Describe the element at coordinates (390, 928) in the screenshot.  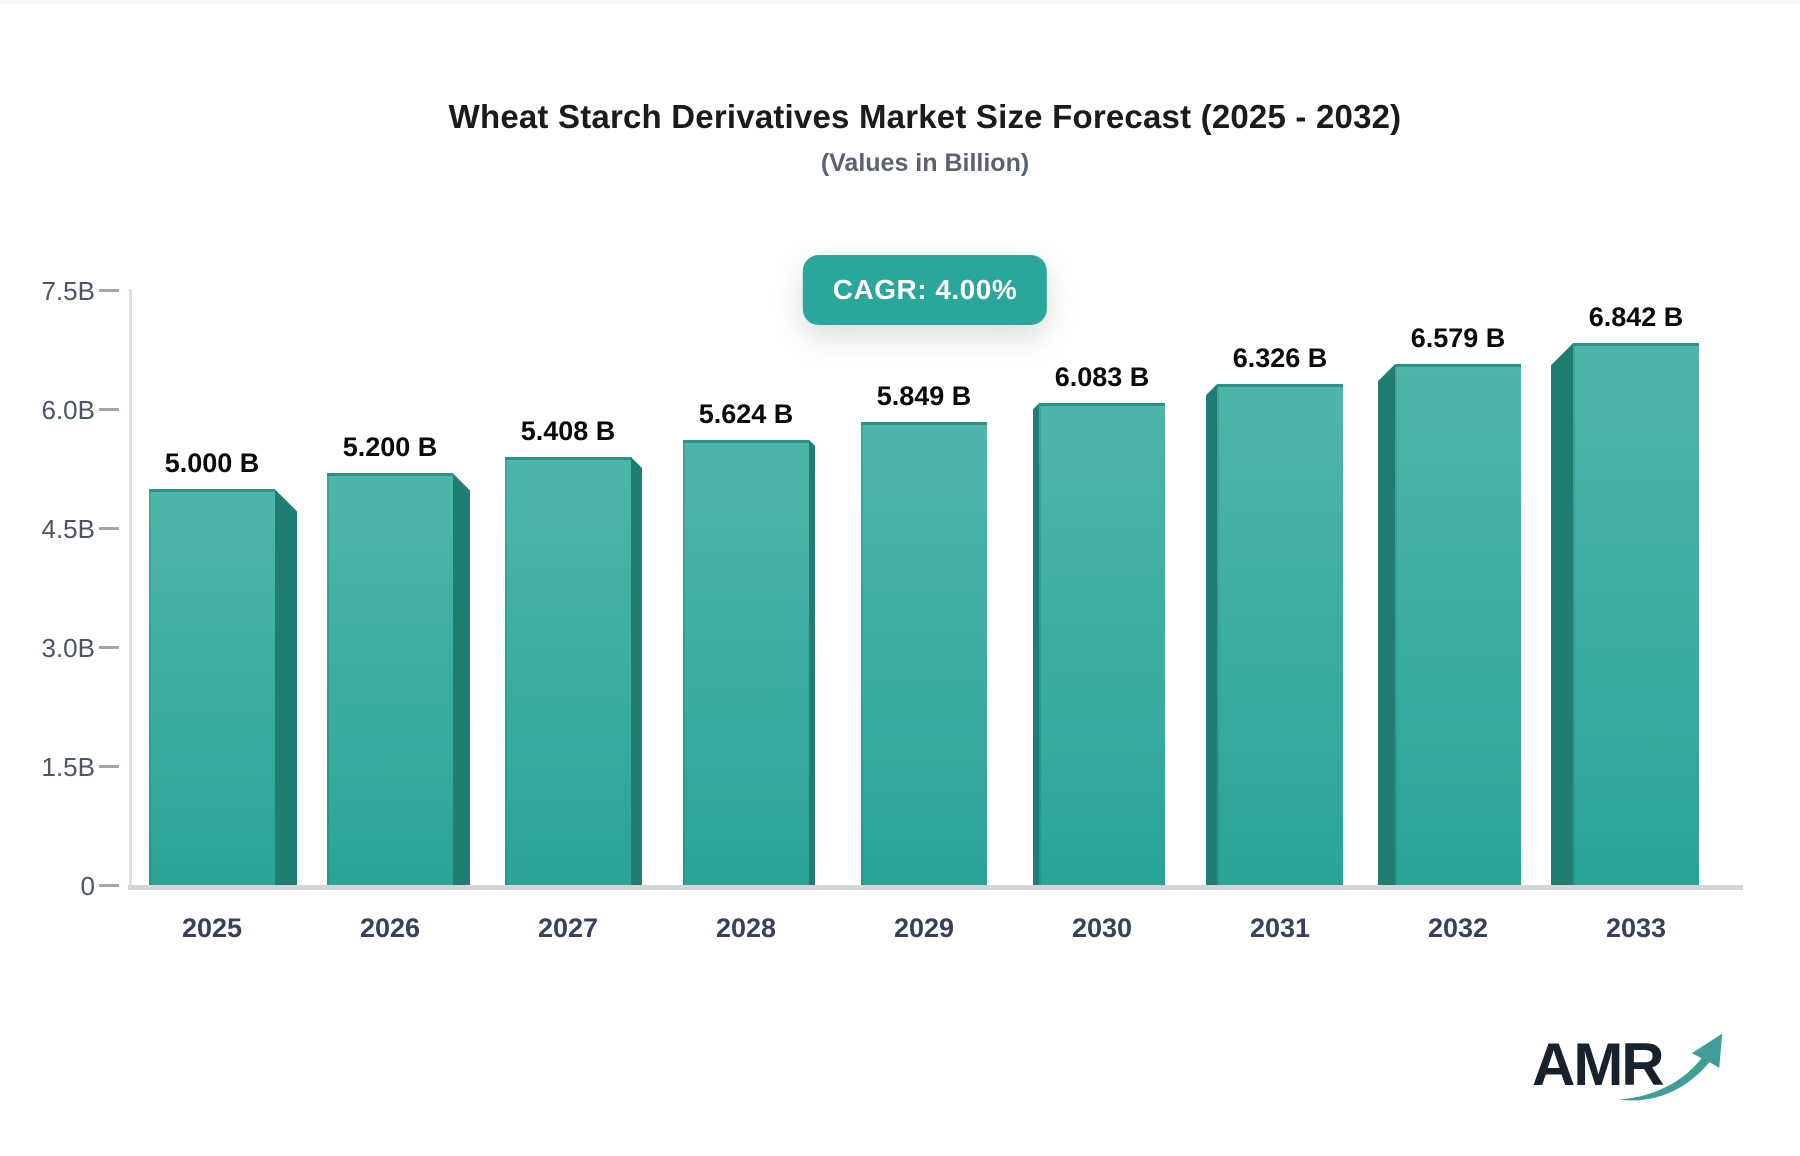
I see `x-axis-label-2026: 2026` at that location.